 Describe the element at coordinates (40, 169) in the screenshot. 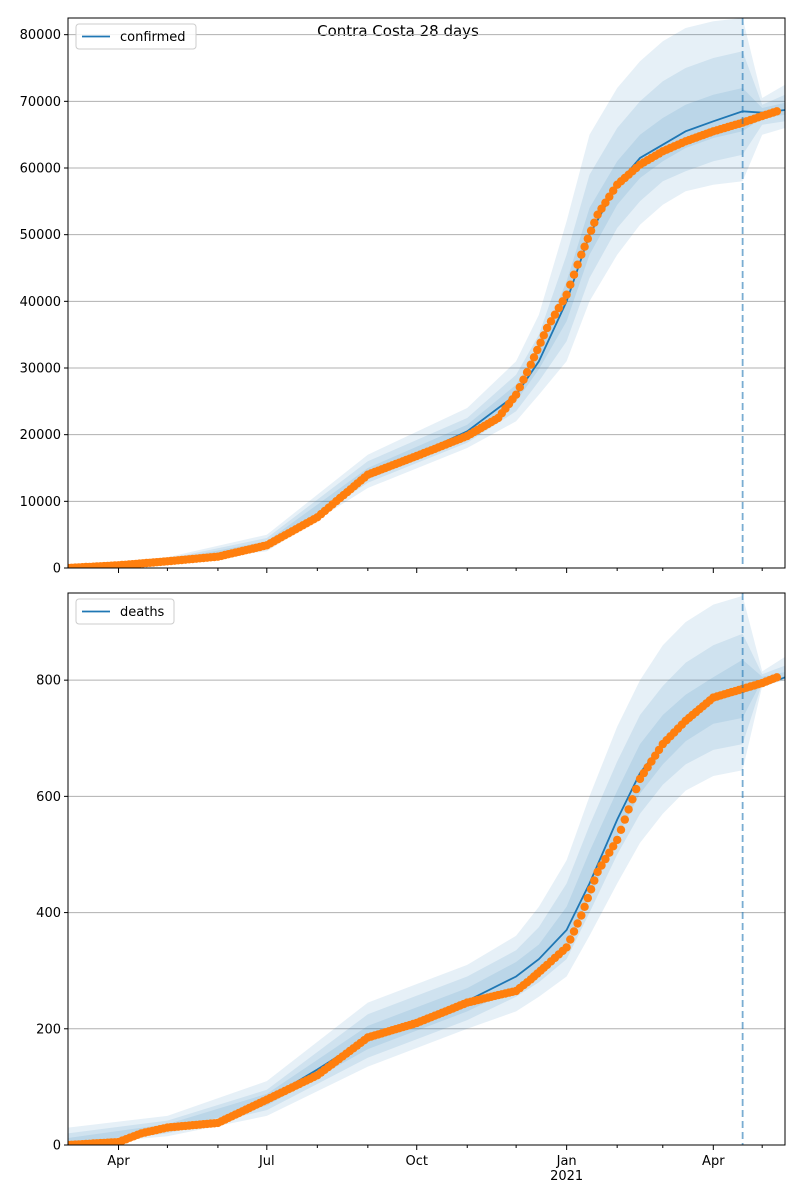

I see `y-tick-label: 60000` at that location.